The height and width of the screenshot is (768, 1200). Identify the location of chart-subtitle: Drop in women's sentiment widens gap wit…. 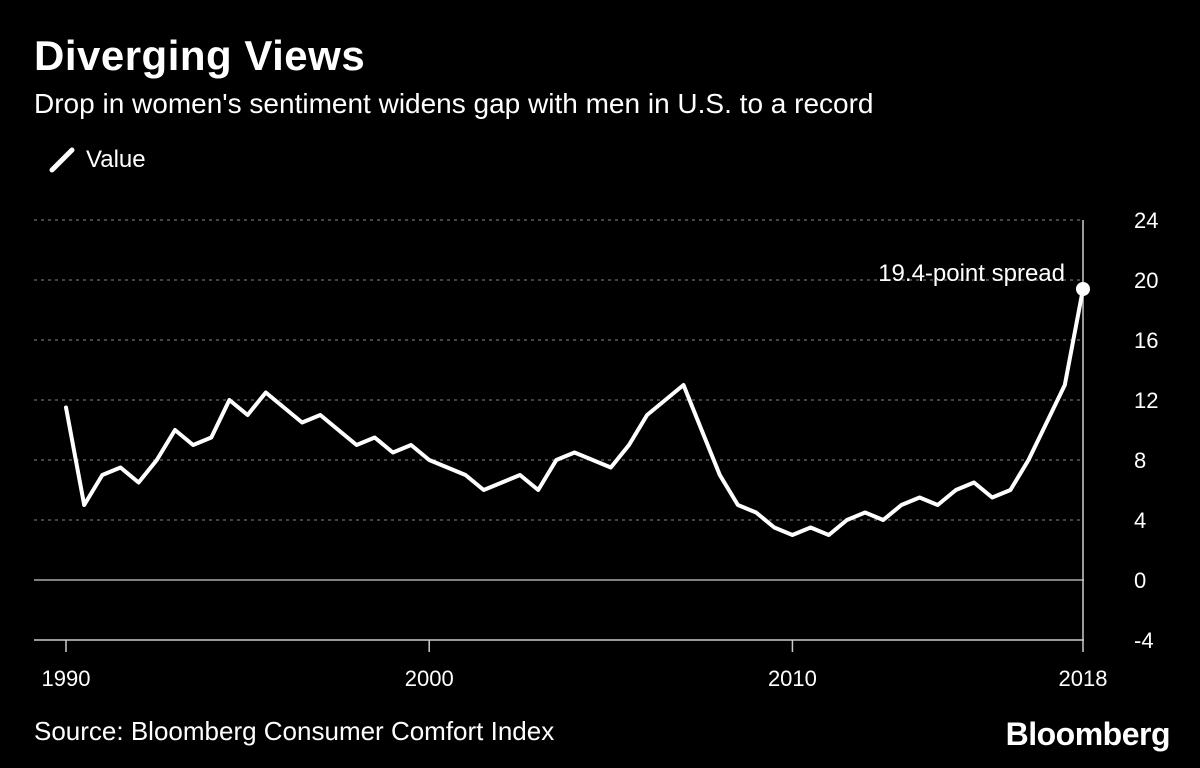
(454, 103).